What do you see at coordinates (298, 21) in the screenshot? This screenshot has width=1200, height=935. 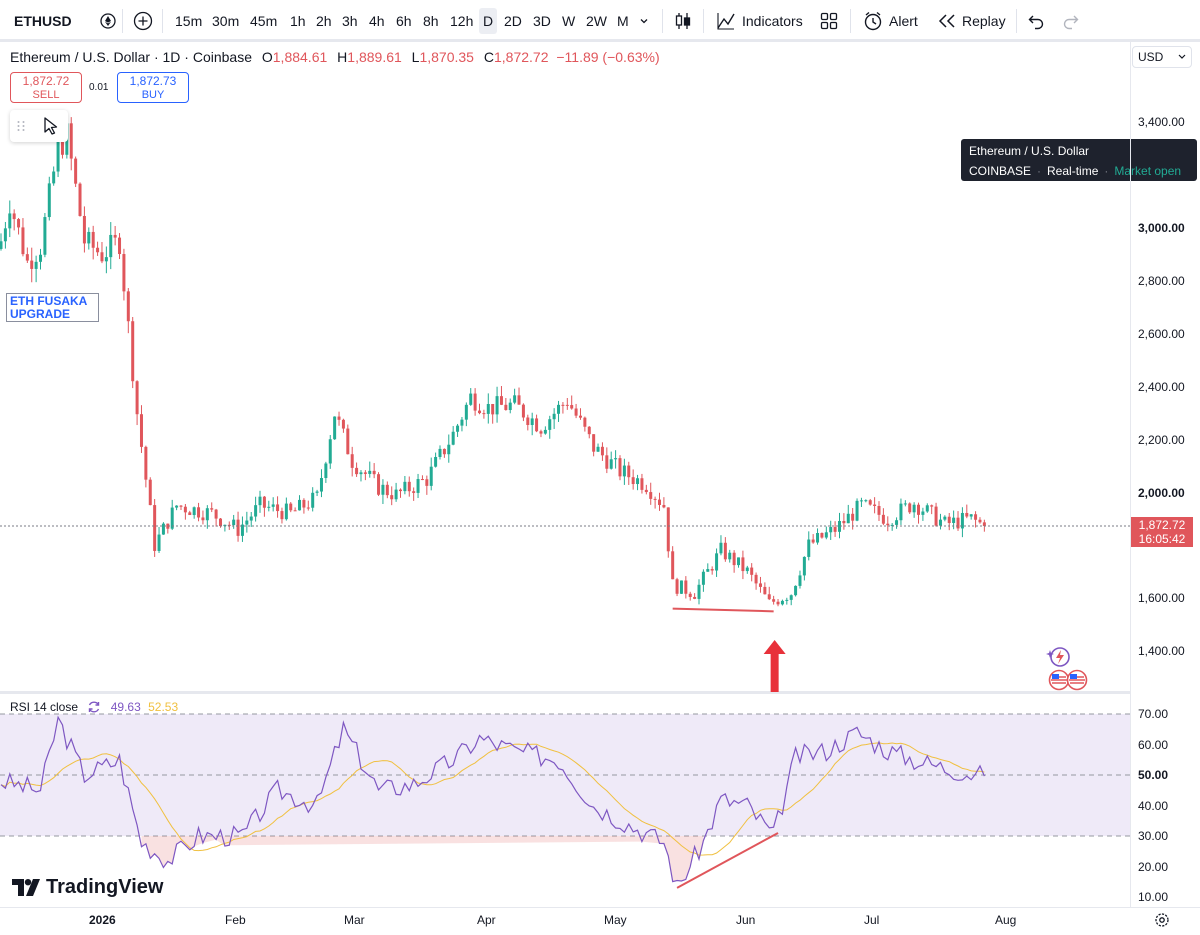 I see `interval-1h: 1h` at bounding box center [298, 21].